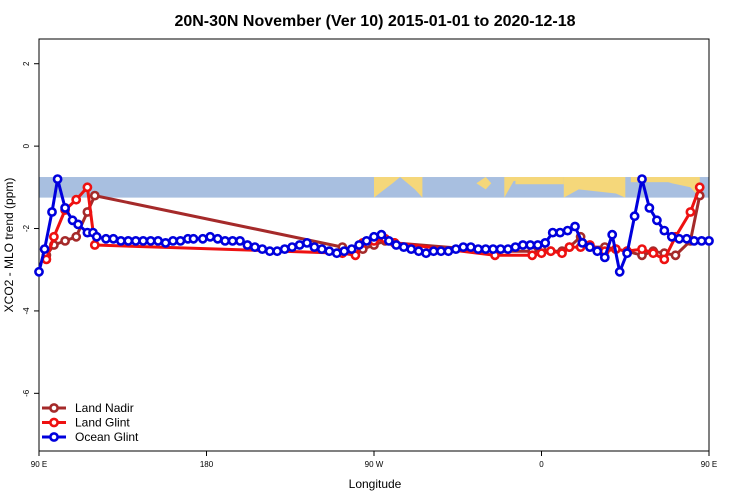  I want to click on legend-entry: Land Nadir, so click(104, 408).